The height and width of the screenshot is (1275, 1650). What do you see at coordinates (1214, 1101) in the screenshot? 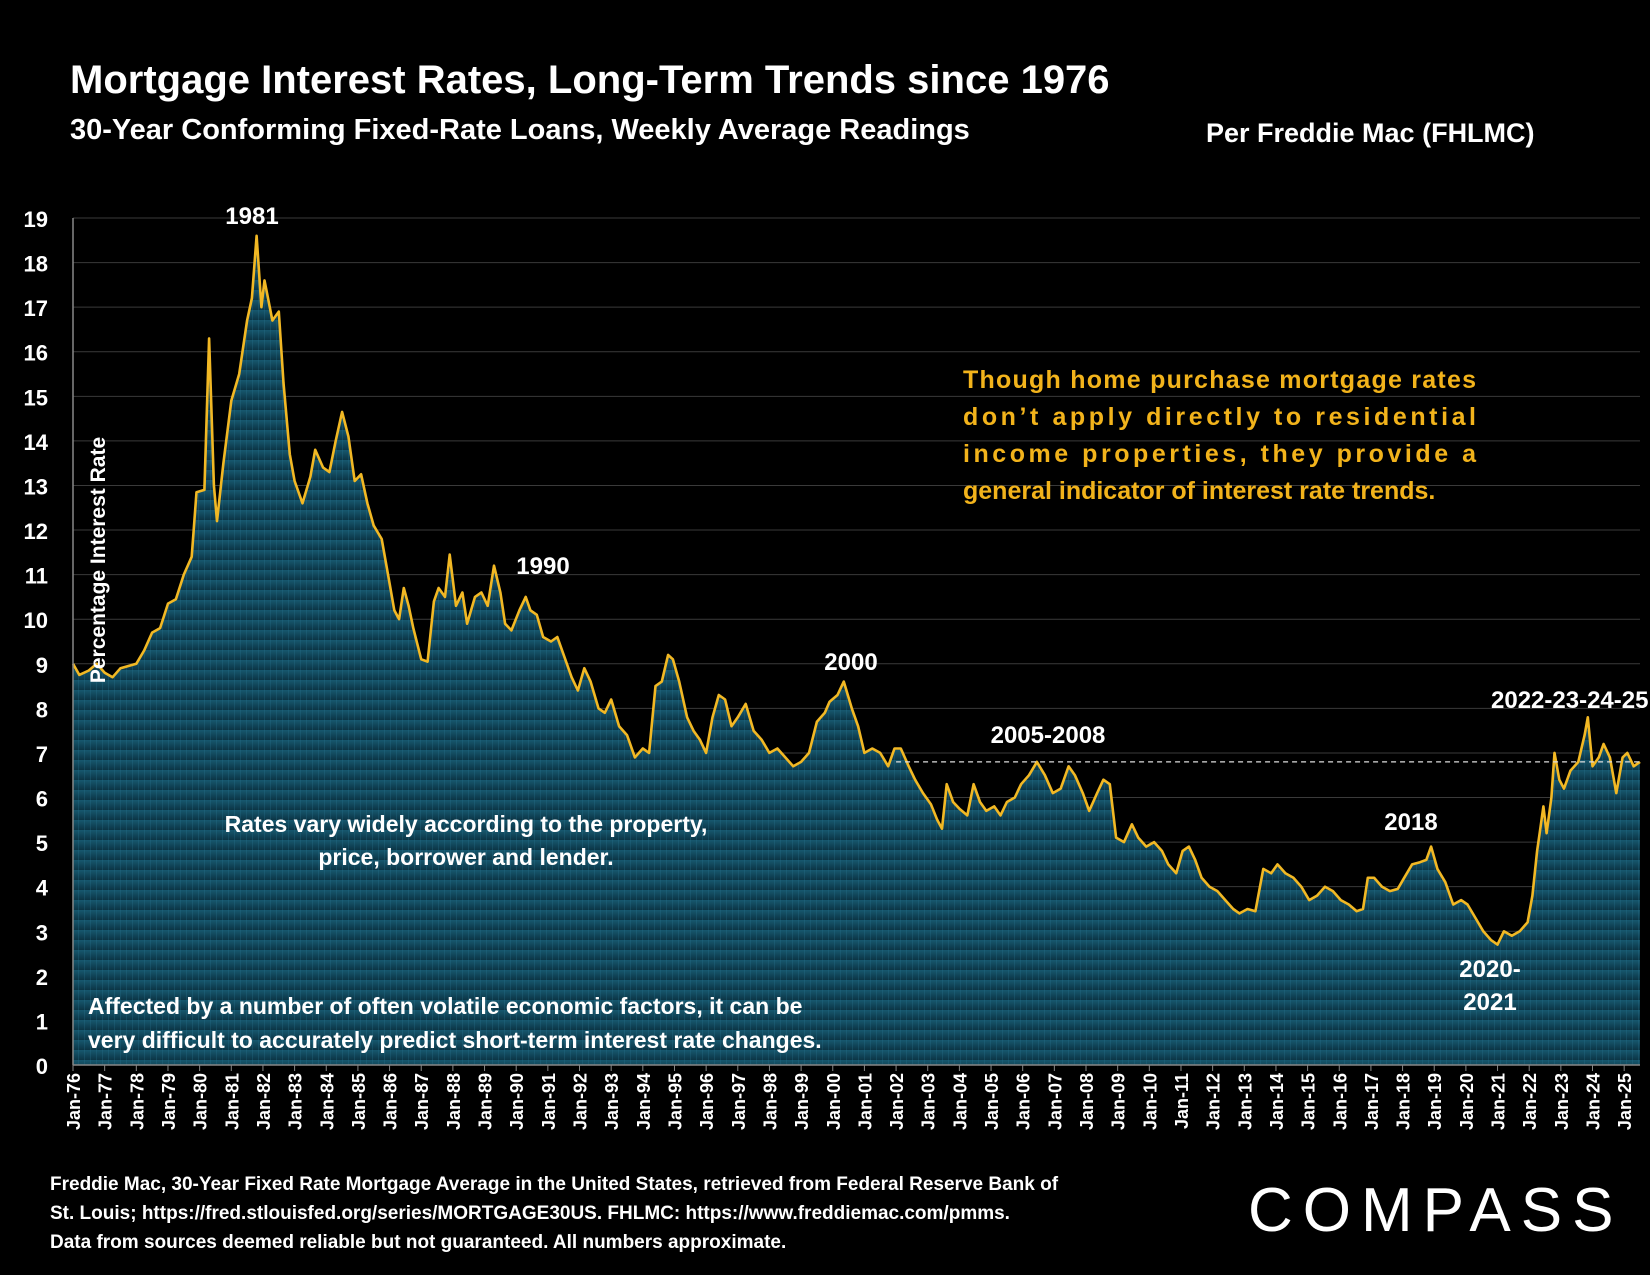
I see `x-tick-label: Jan-12` at bounding box center [1214, 1101].